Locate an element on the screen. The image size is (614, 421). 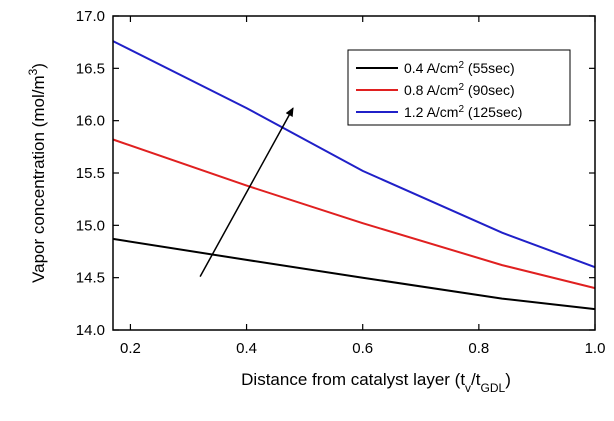
x-tick-label-3: 0.8 is located at coordinates (478, 348).